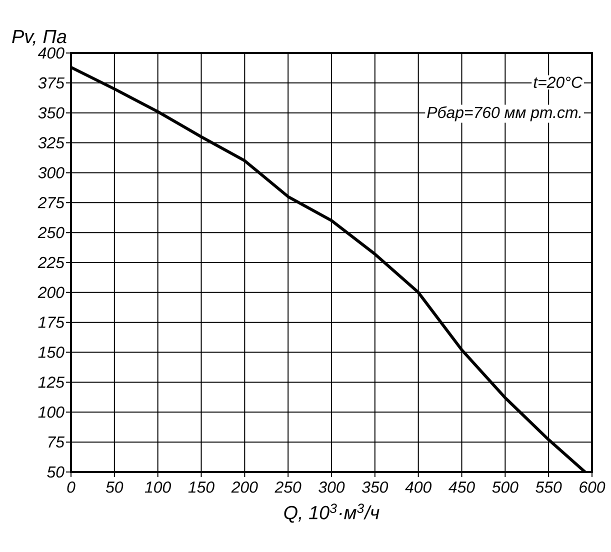 The height and width of the screenshot is (552, 611). What do you see at coordinates (331, 487) in the screenshot?
I see `x-tick-label: 300` at bounding box center [331, 487].